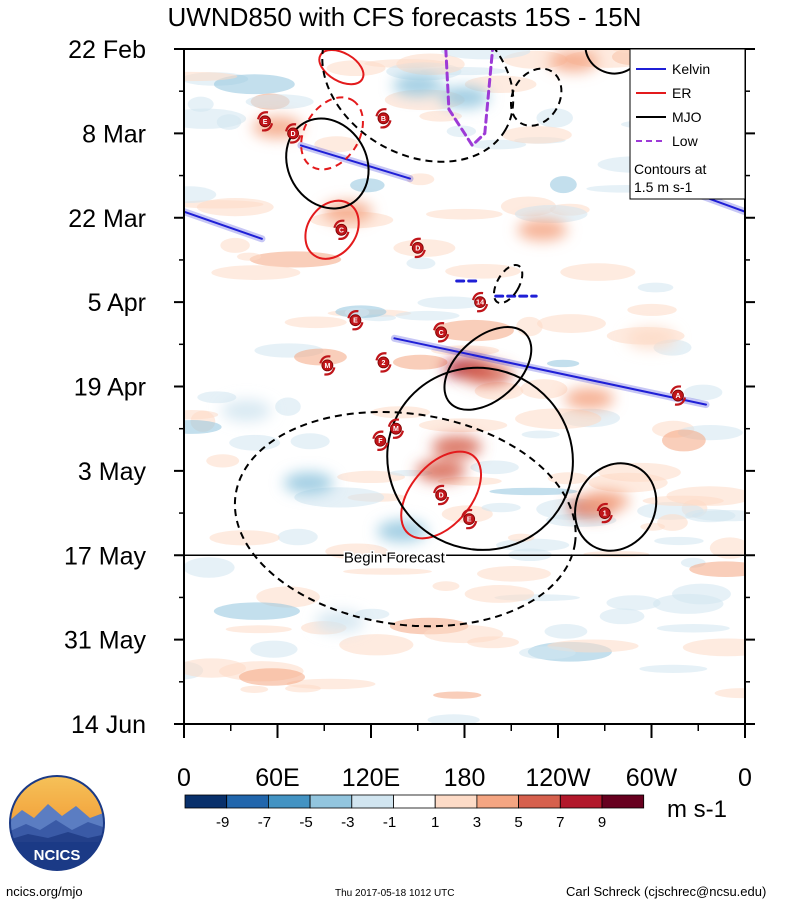 The image size is (809, 907). I want to click on y-tick-label: 3 May, so click(112, 472).